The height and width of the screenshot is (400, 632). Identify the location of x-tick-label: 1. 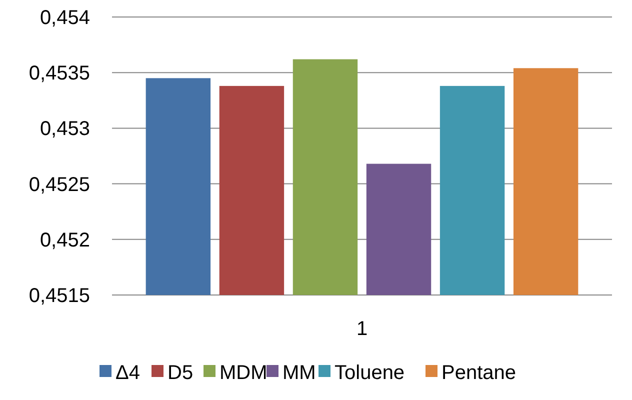
(362, 329).